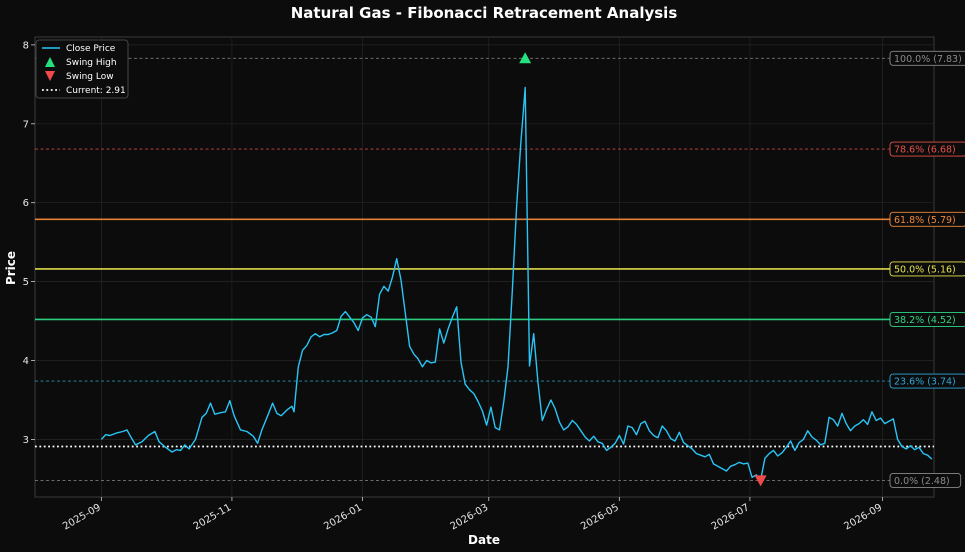  Describe the element at coordinates (91, 63) in the screenshot. I see `legend-label: Swing High` at that location.